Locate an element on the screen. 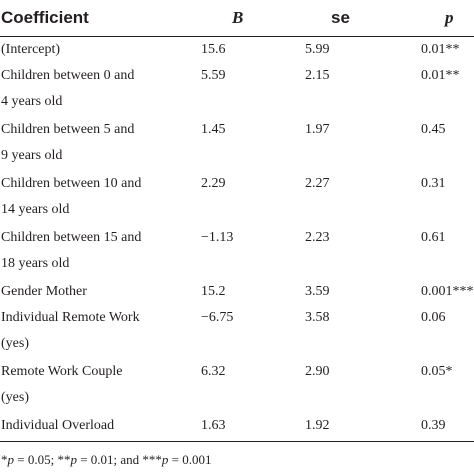 The width and height of the screenshot is (474, 474). se-value-cell: 2.15 is located at coordinates (317, 75).